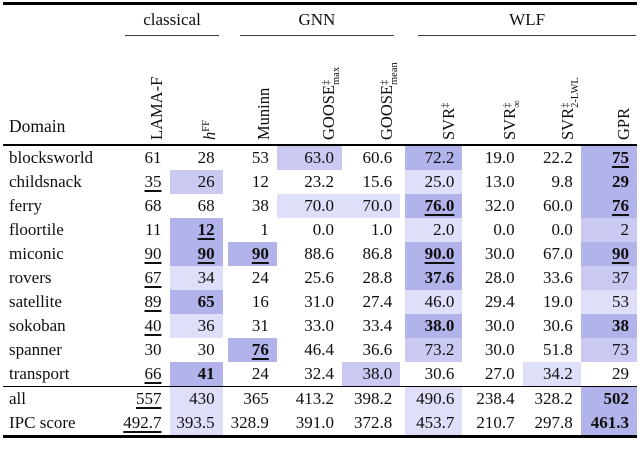 The image size is (640, 465). I want to click on table-row: blocksworld 61 28 53 63.0 60.6 72.2 19.0 22.2 75, so click(320, 157).